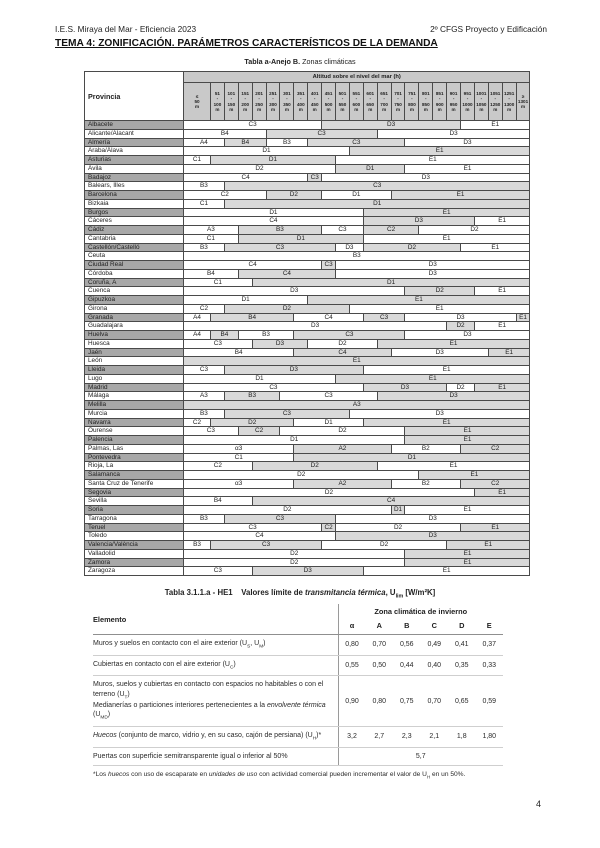 The image size is (600, 848). What do you see at coordinates (539, 804) in the screenshot?
I see `page-number: 4` at bounding box center [539, 804].